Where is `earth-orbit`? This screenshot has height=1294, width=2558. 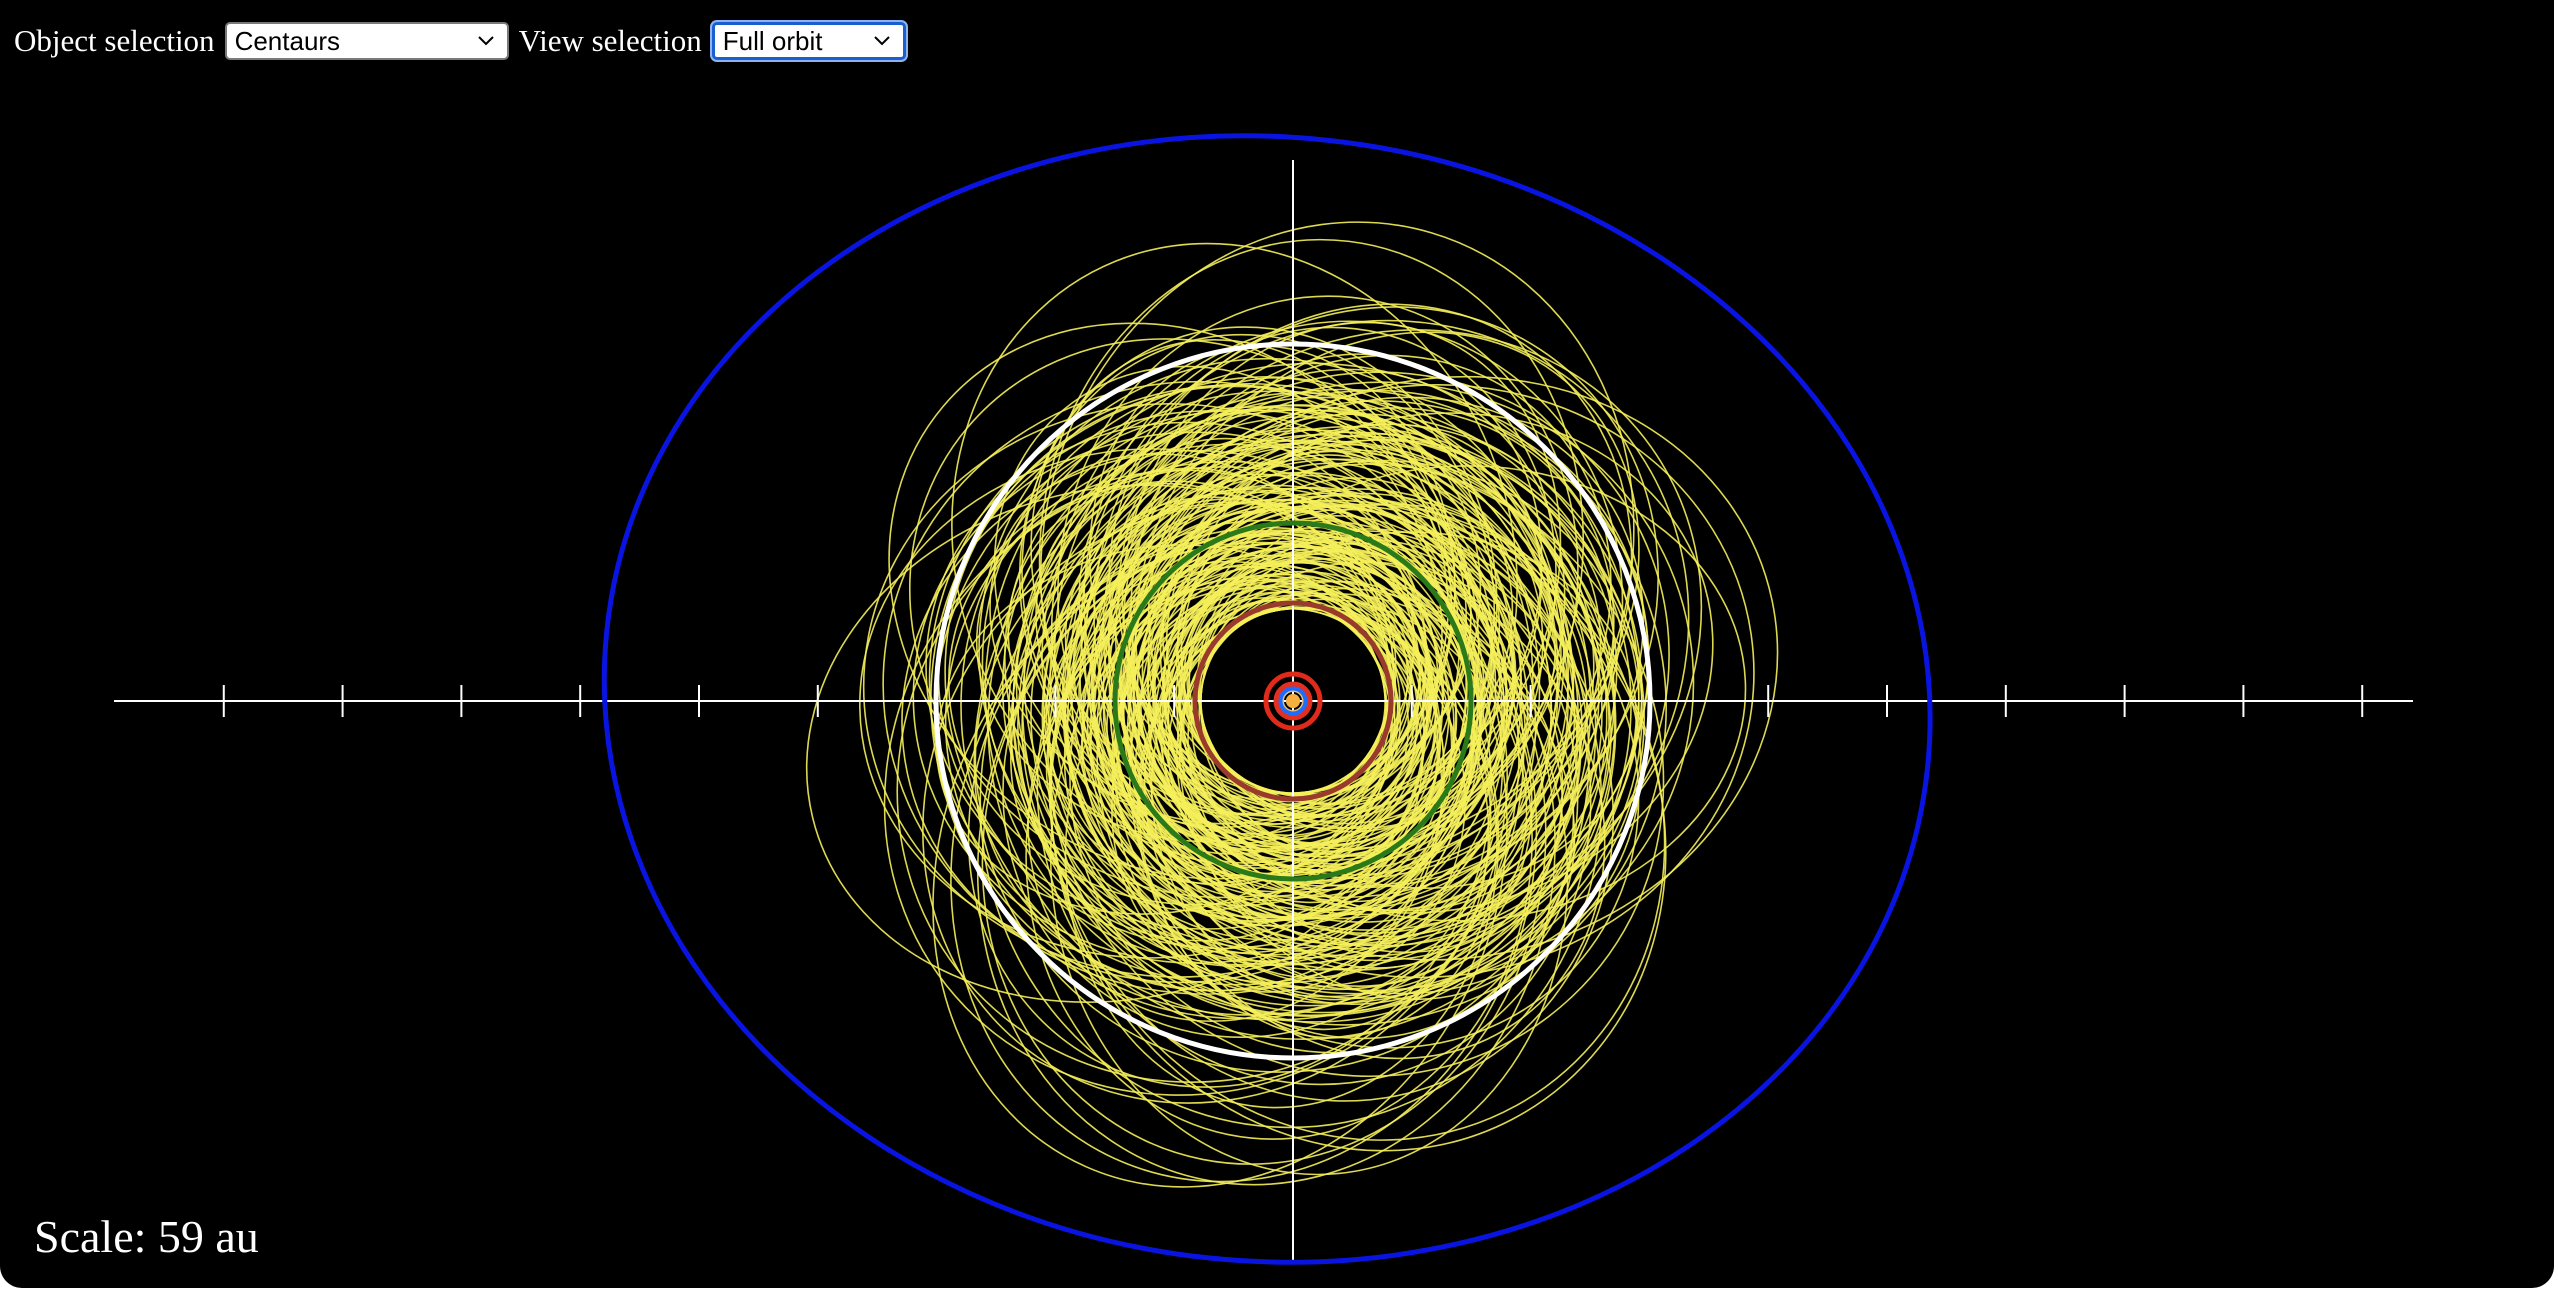 earth-orbit is located at coordinates (1293, 701).